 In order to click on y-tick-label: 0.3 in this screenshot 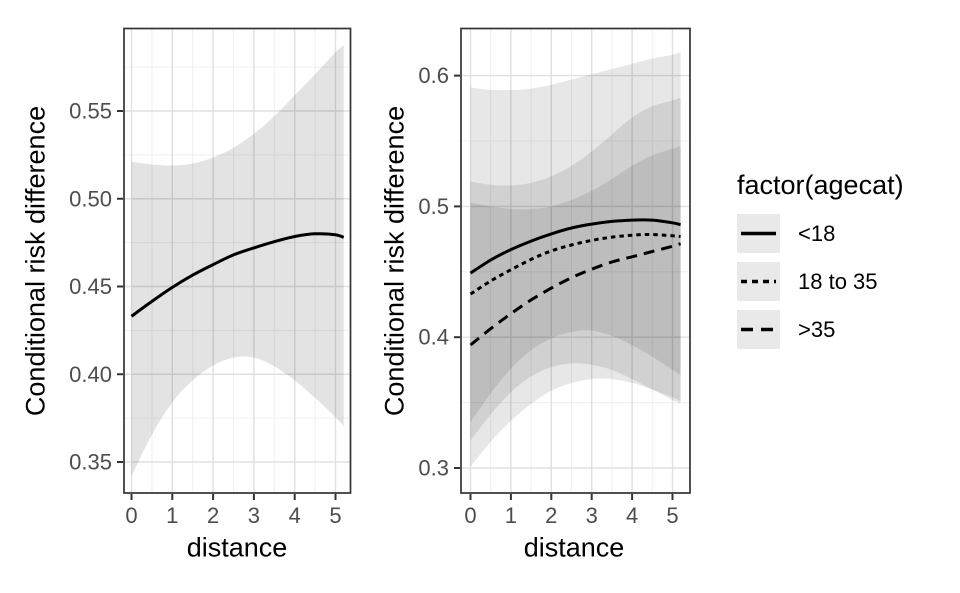, I will do `click(433, 468)`.